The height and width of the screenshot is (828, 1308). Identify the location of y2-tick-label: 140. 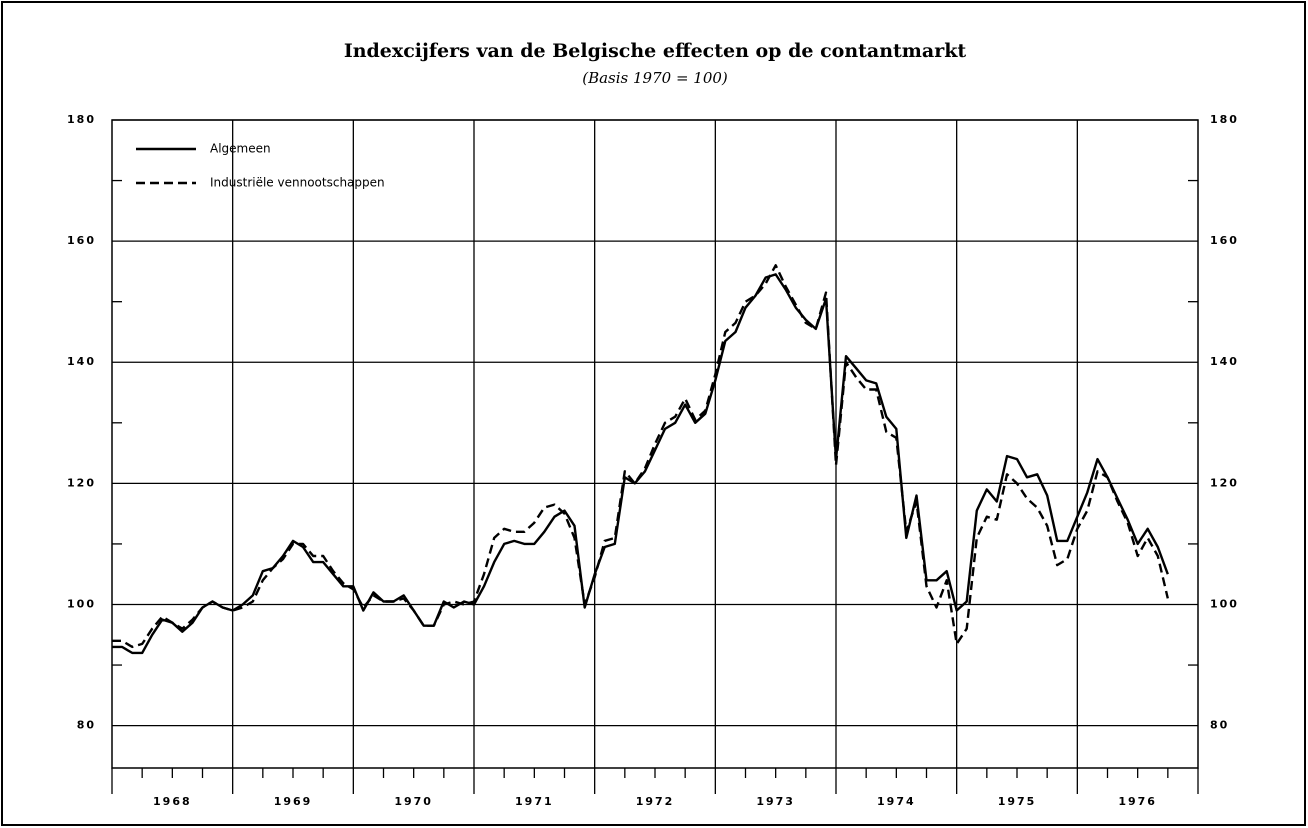
(1224, 361).